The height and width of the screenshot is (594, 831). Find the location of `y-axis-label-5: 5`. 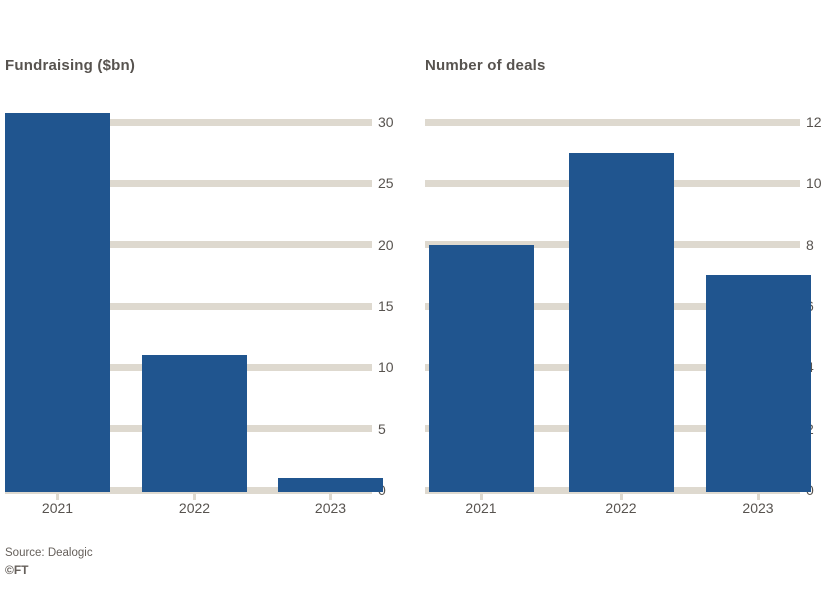

y-axis-label-5: 5 is located at coordinates (382, 428).